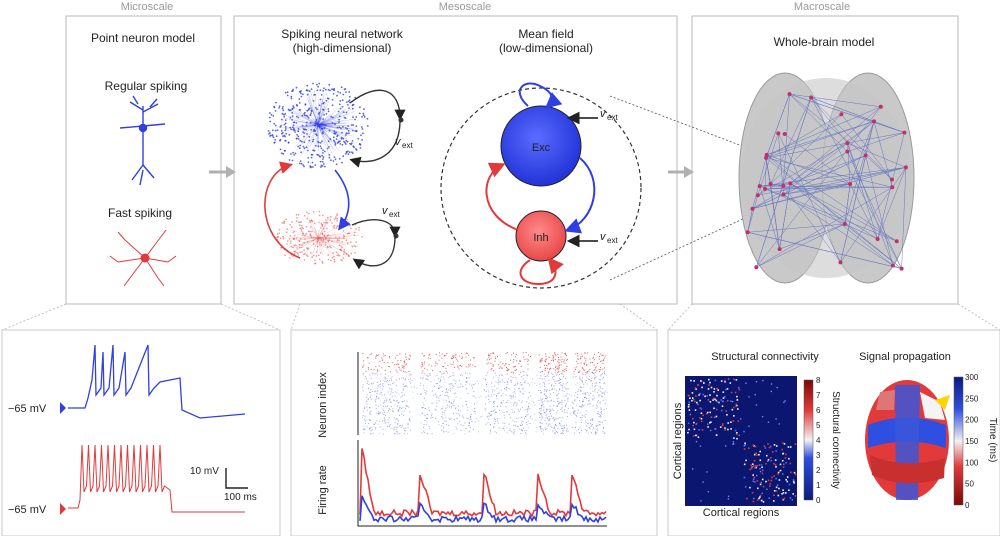  Describe the element at coordinates (603, 237) in the screenshot. I see `mf-vext-label-2: v` at that location.